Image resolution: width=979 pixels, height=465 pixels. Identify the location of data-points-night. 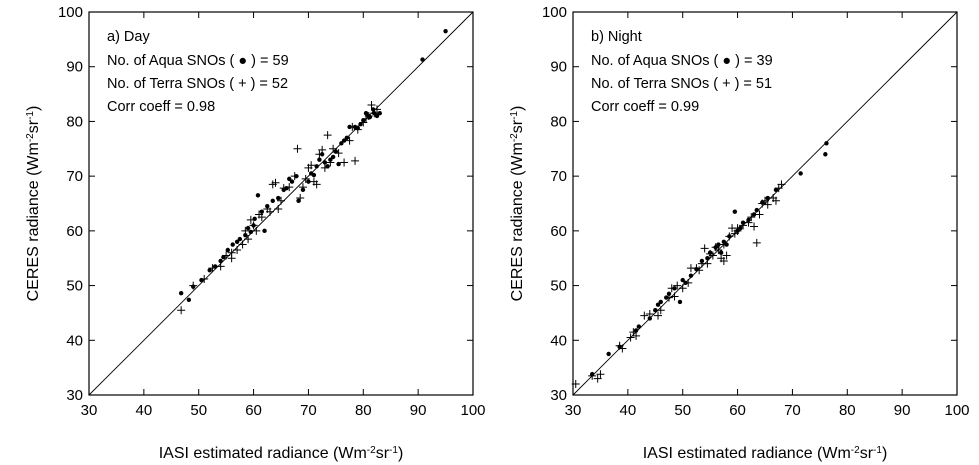
(700, 265).